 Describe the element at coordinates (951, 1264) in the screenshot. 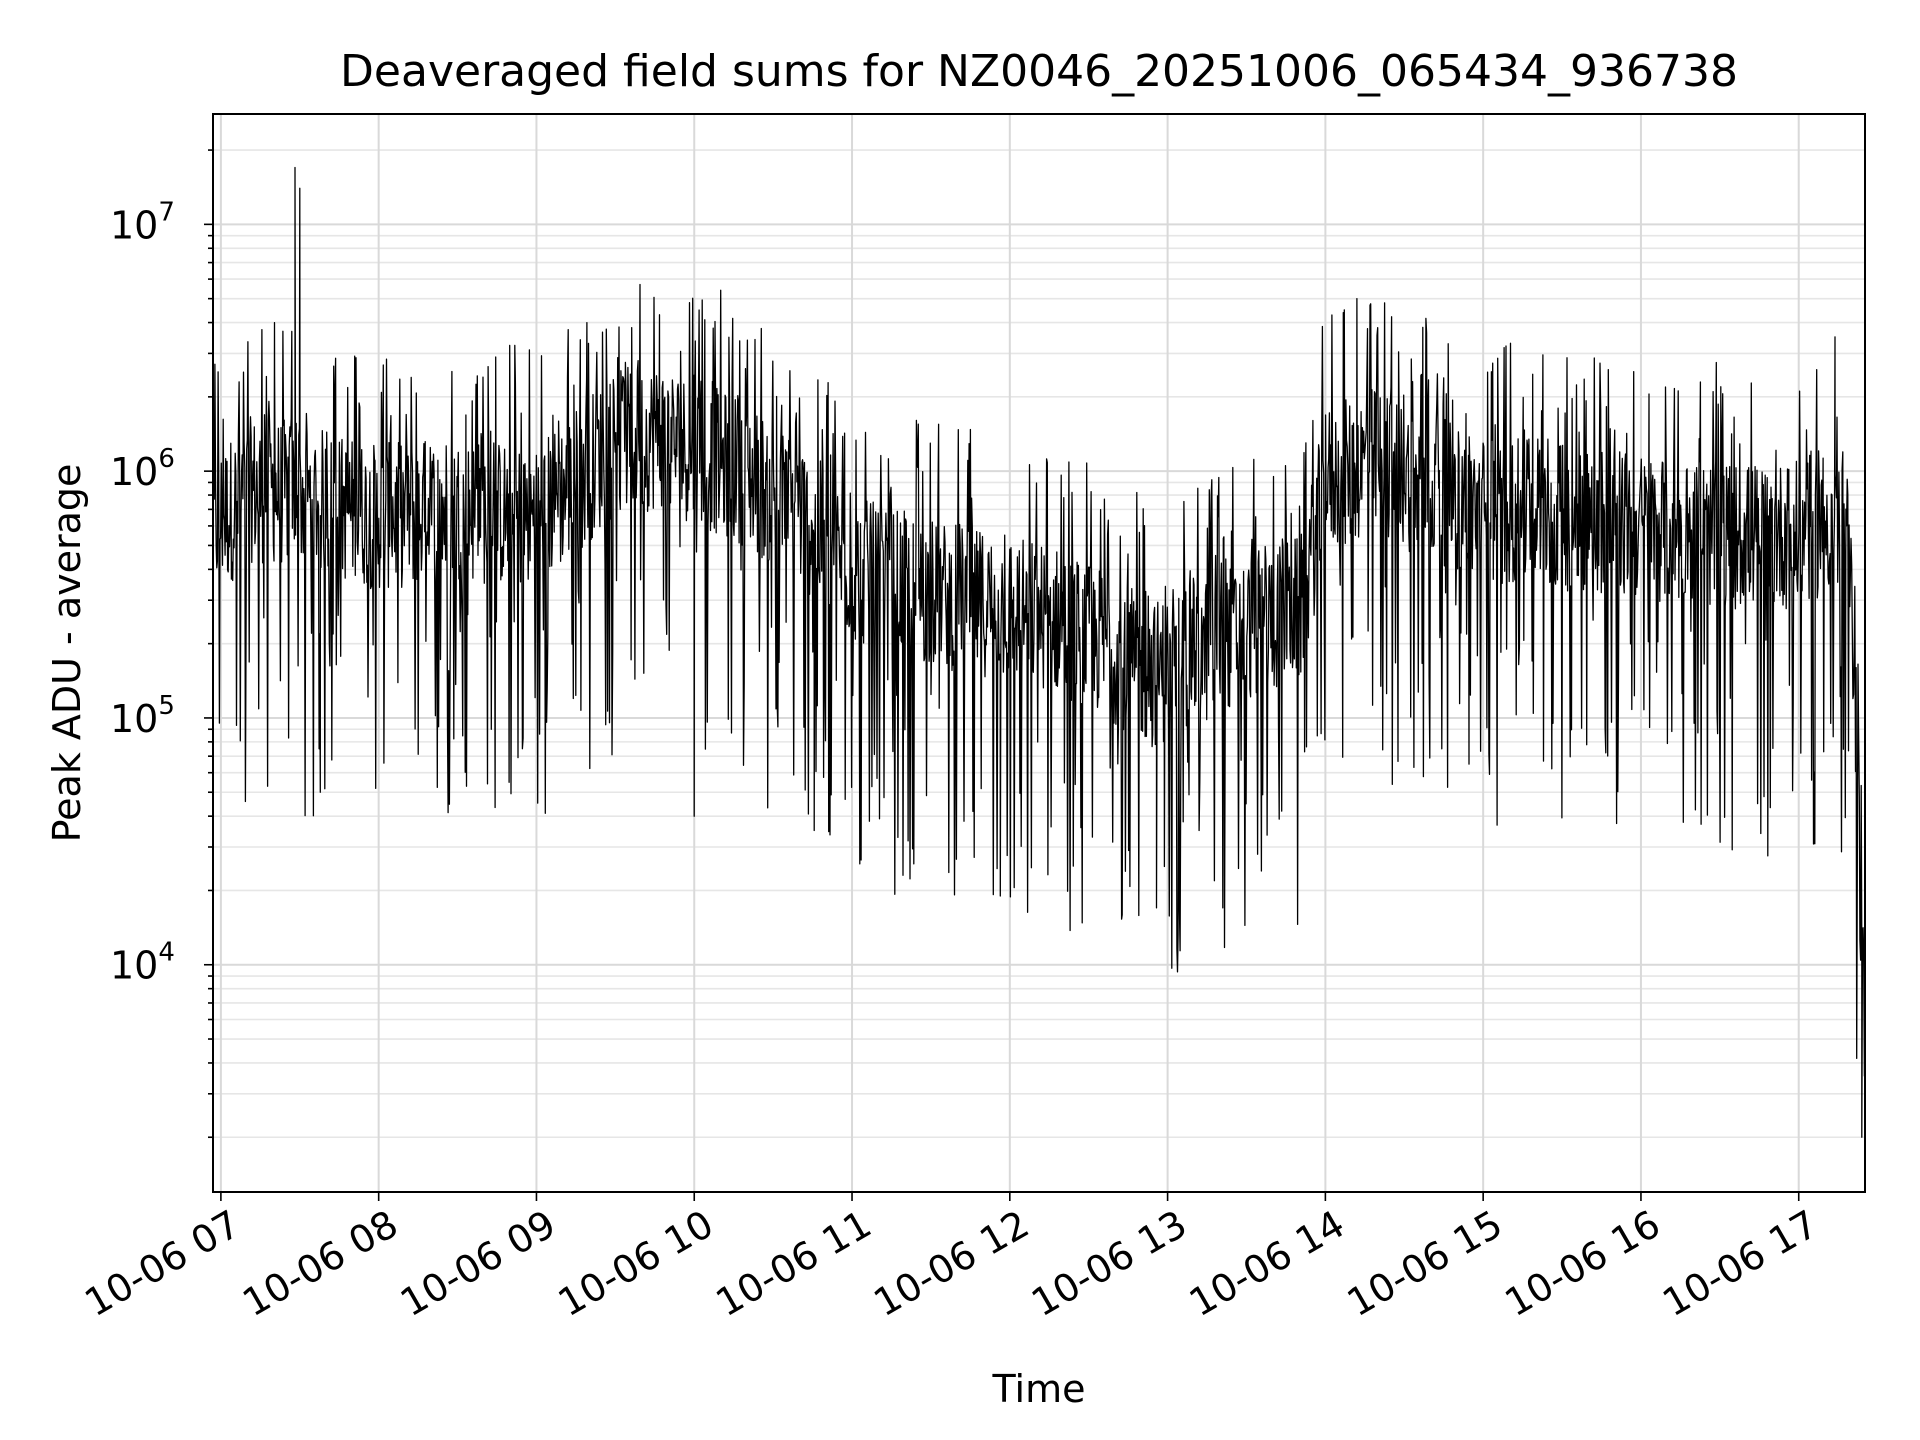

I see `x-tick-label: 10-06 12` at that location.